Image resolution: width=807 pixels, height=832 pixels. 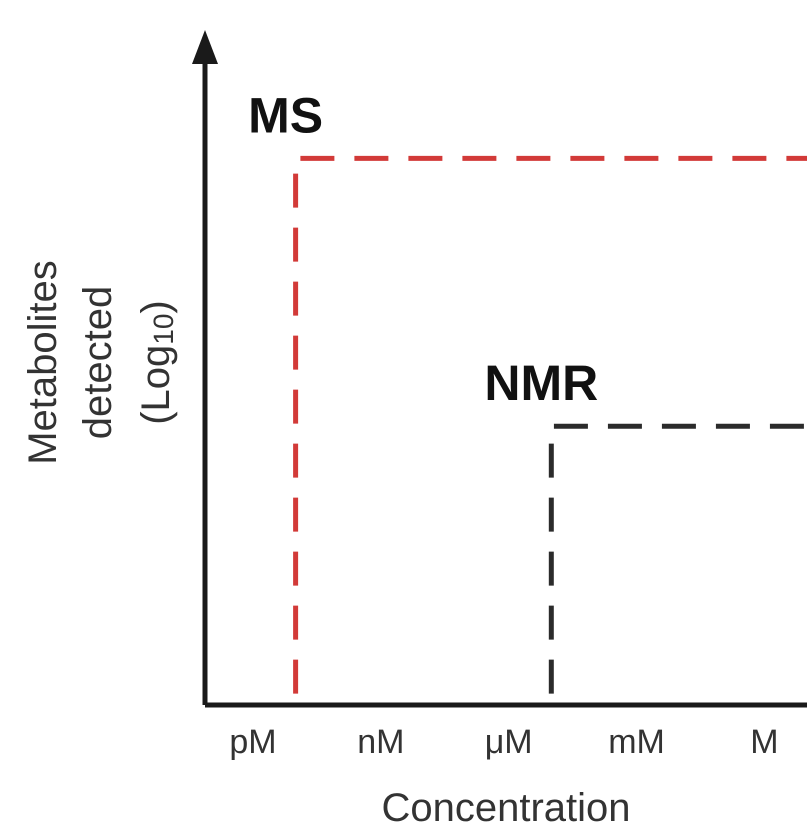 What do you see at coordinates (380, 742) in the screenshot?
I see `x-tick-label: nM` at bounding box center [380, 742].